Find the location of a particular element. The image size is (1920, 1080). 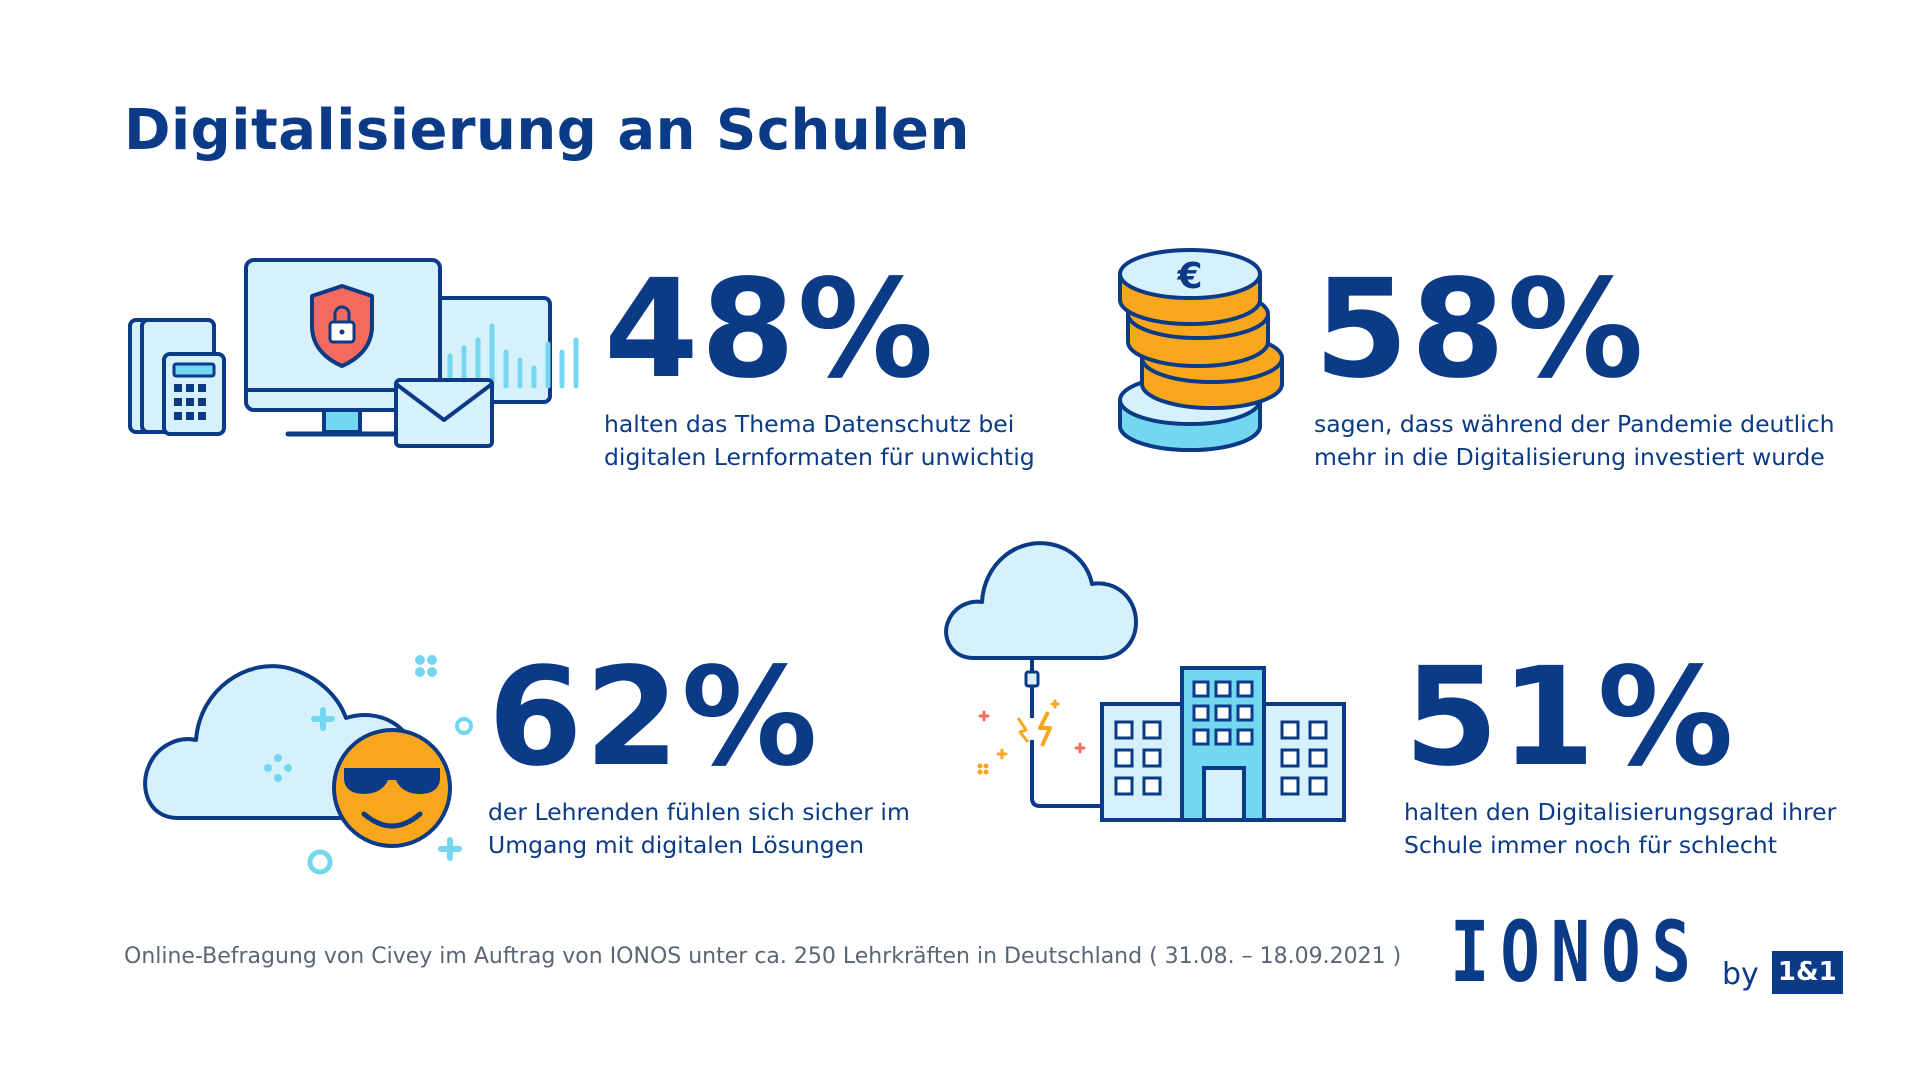

logo-badge: 1&1 is located at coordinates (1807, 972).